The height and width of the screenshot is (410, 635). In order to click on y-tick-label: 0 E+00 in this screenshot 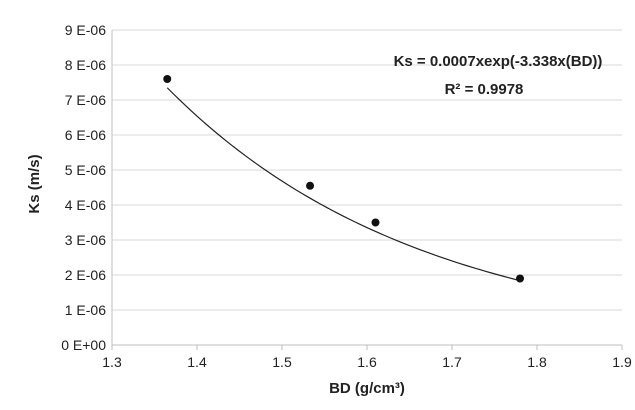, I will do `click(83, 345)`.